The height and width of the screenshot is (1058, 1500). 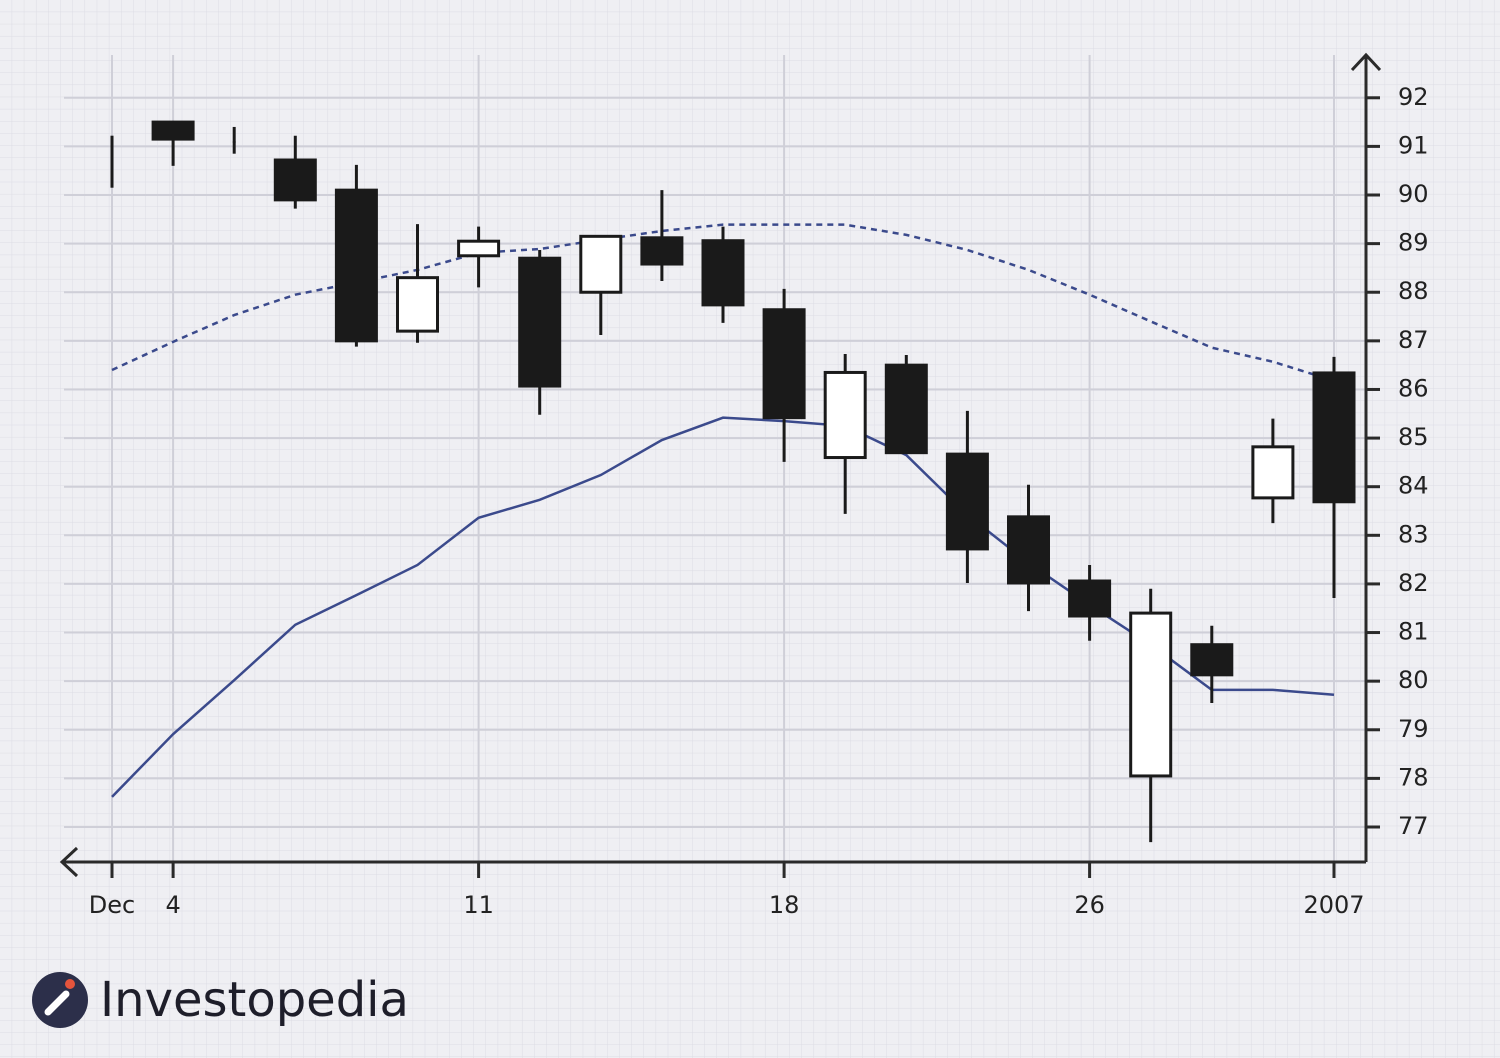 What do you see at coordinates (478, 905) in the screenshot?
I see `x-tick-label: 11` at bounding box center [478, 905].